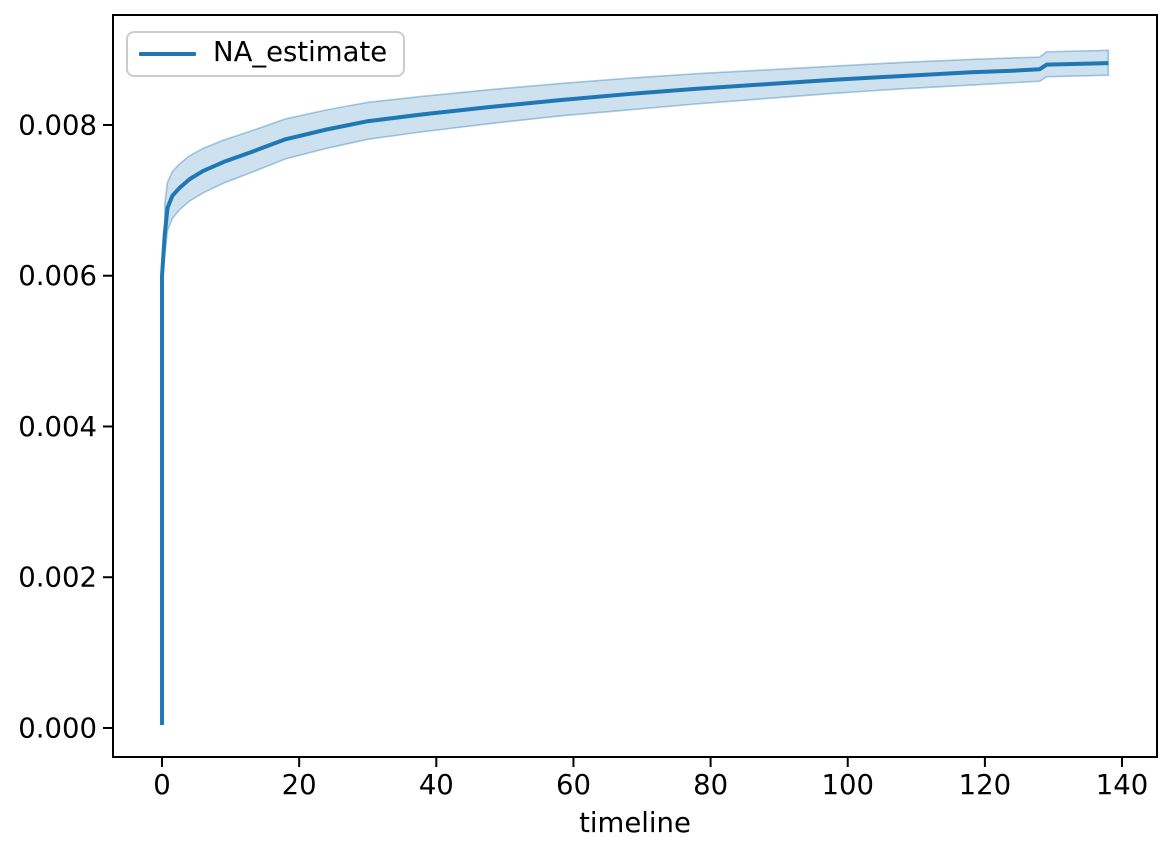  Describe the element at coordinates (650, 779) in the screenshot. I see `x-ticks: 0 20 40 60 80 100 120 140` at that location.